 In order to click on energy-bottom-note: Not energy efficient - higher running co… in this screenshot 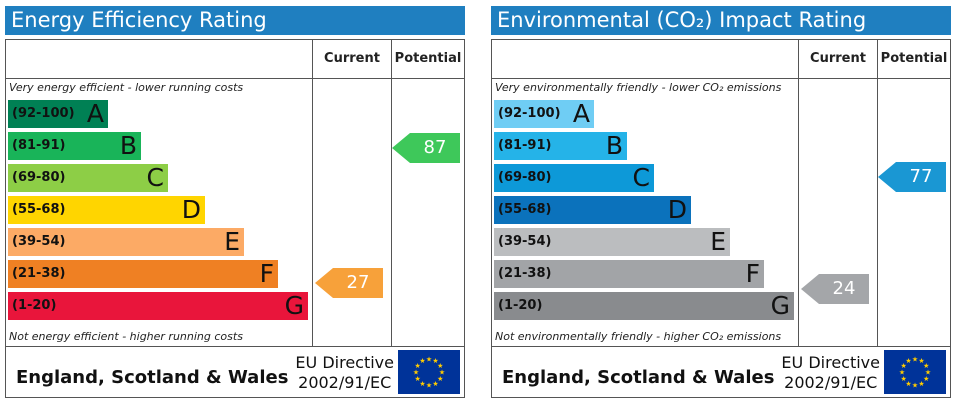, I will do `click(126, 336)`.